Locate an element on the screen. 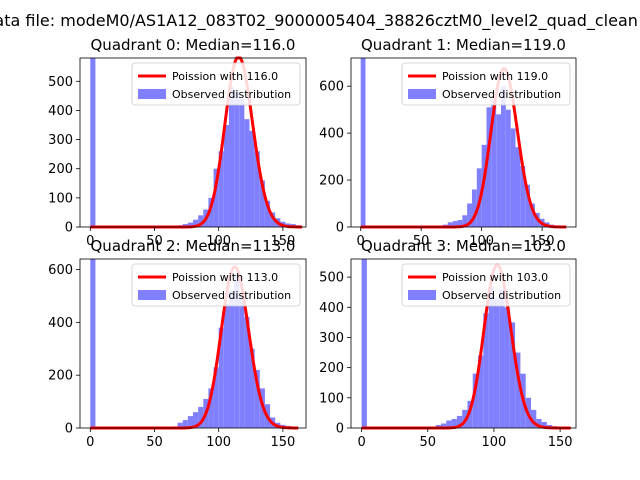 The width and height of the screenshot is (640, 480). legend-label: Poission with 113.0 is located at coordinates (225, 277).